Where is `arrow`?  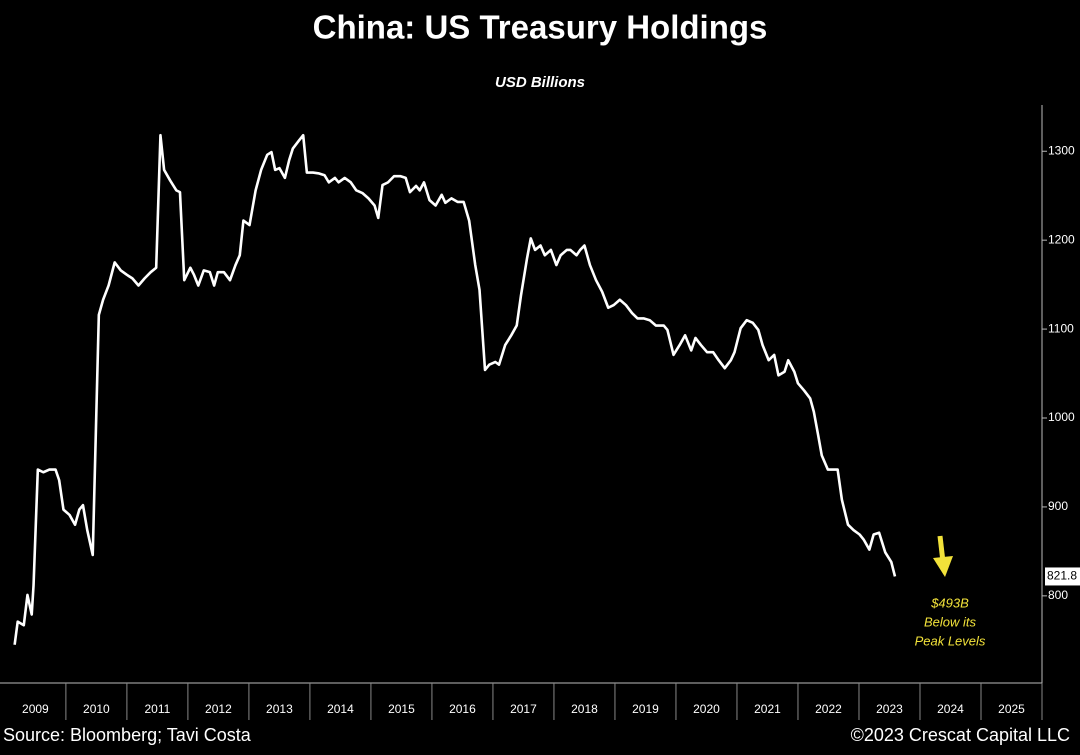 arrow is located at coordinates (943, 556).